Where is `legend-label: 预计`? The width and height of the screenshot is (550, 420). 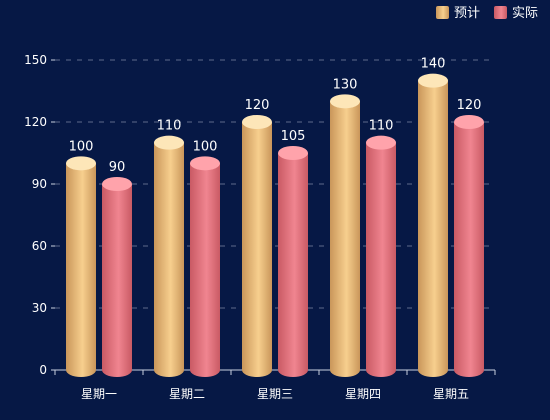 legend-label: 预计 is located at coordinates (467, 13).